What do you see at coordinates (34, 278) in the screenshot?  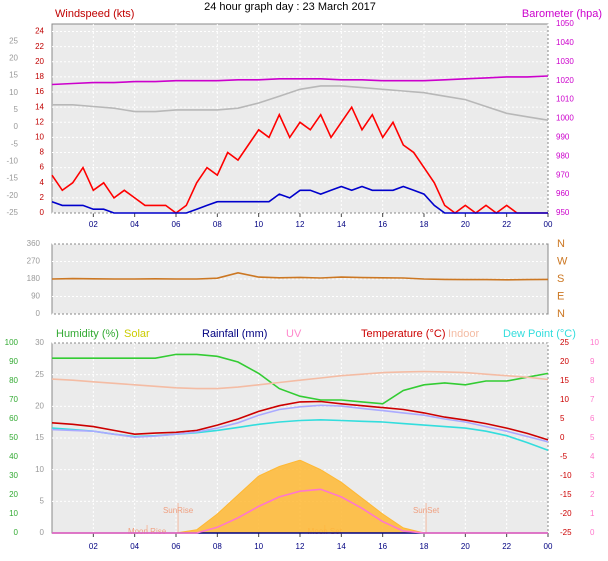 I see `y-tick-label: 180` at bounding box center [34, 278].